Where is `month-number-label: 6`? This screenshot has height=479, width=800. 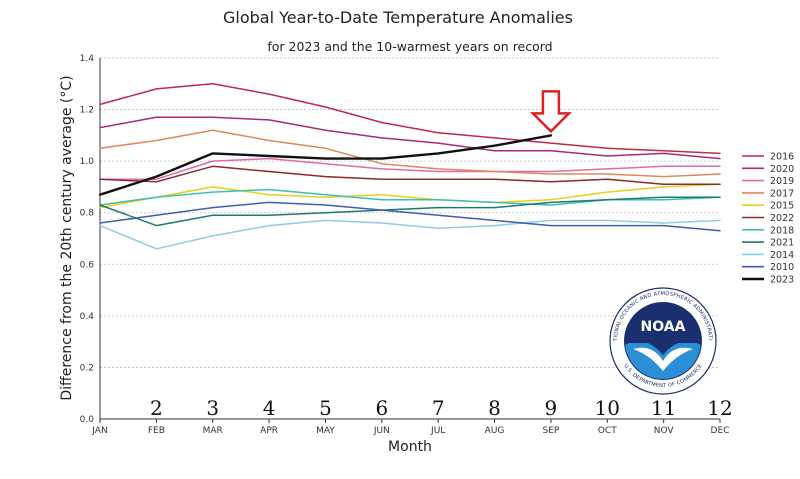
month-number-label: 6 is located at coordinates (381, 408).